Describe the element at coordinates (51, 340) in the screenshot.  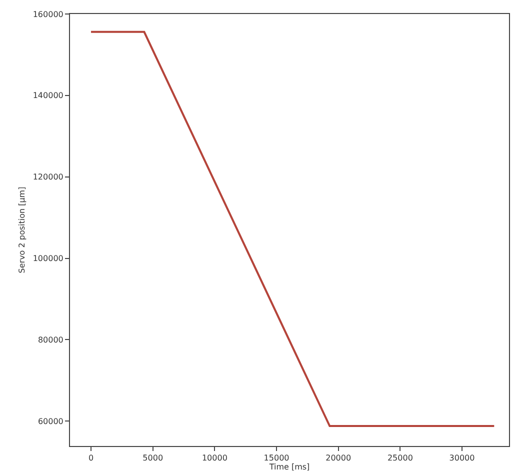
I see `y-tick-label: 80000` at that location.